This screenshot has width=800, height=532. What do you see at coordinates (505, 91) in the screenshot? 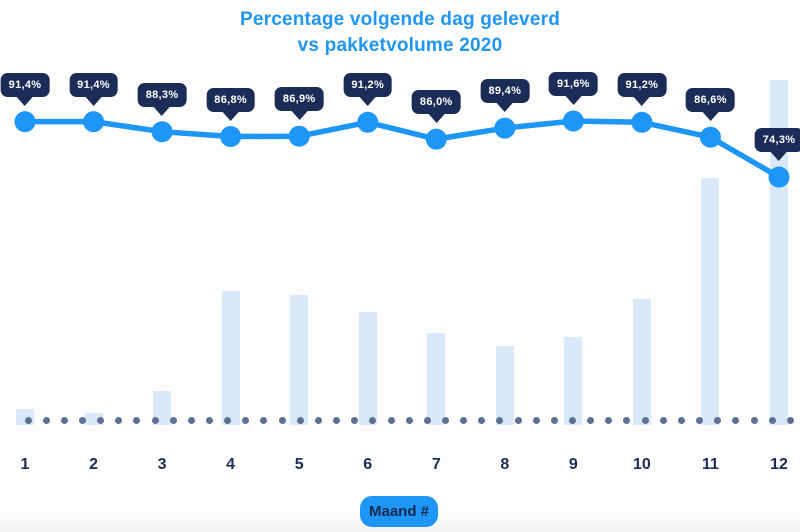
I see `data-label-tooltip-month-8: 89,4%` at bounding box center [505, 91].